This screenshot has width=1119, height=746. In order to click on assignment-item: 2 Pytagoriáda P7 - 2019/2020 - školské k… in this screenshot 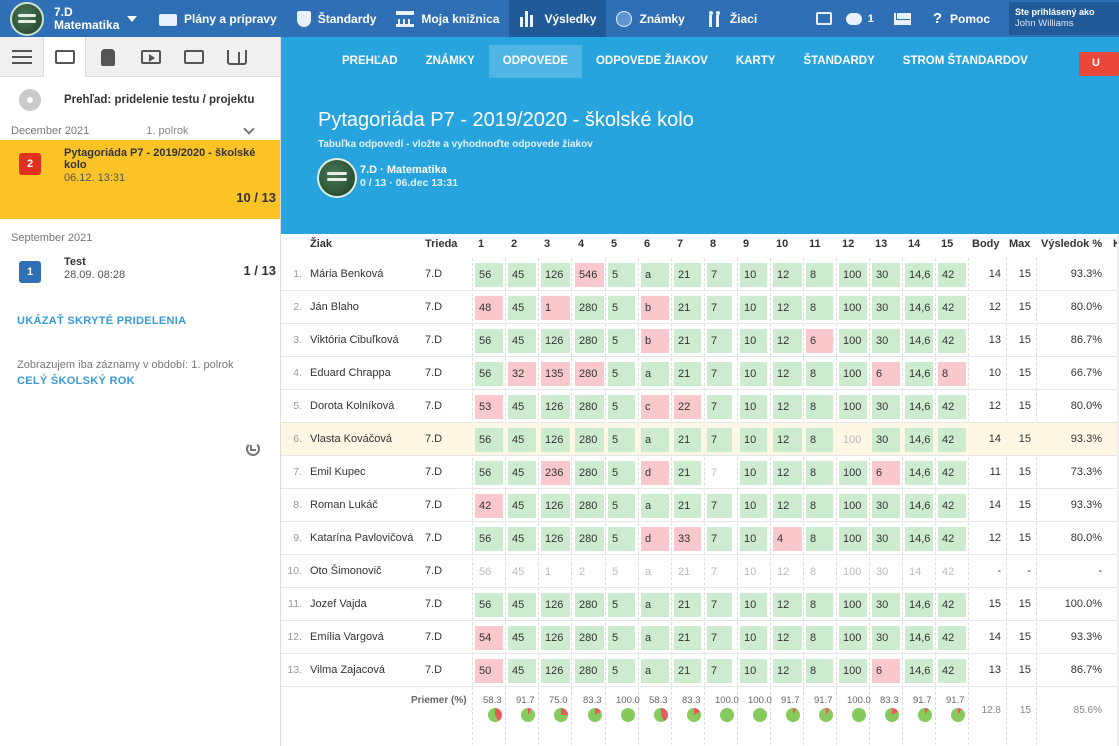, I will do `click(140, 179)`.